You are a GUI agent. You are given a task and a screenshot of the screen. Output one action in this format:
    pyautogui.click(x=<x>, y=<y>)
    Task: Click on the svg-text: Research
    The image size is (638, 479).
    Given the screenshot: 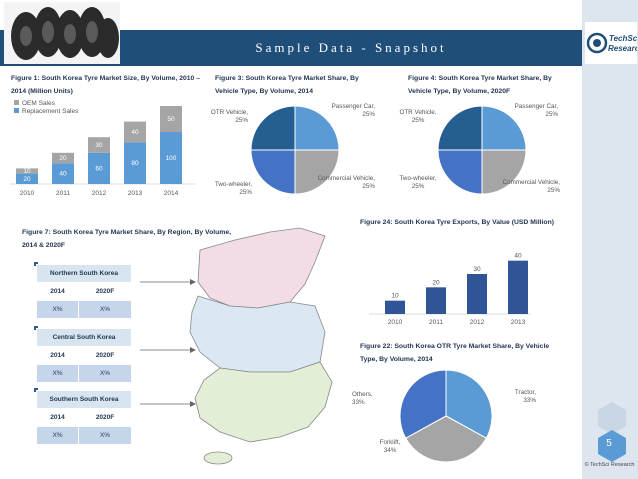 What is the action you would take?
    pyautogui.click(x=622, y=48)
    